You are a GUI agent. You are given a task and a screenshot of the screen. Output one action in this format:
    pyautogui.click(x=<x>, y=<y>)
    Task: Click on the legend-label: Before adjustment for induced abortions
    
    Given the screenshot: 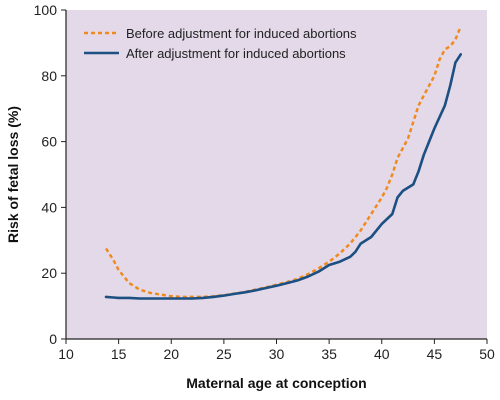 What is the action you would take?
    pyautogui.click(x=241, y=33)
    